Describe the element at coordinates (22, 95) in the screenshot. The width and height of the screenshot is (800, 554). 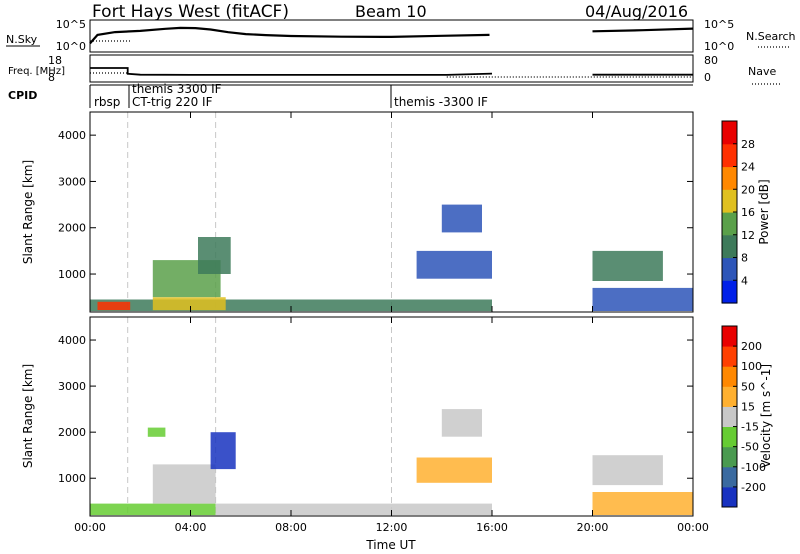
I see `cpid-label: CPID` at that location.